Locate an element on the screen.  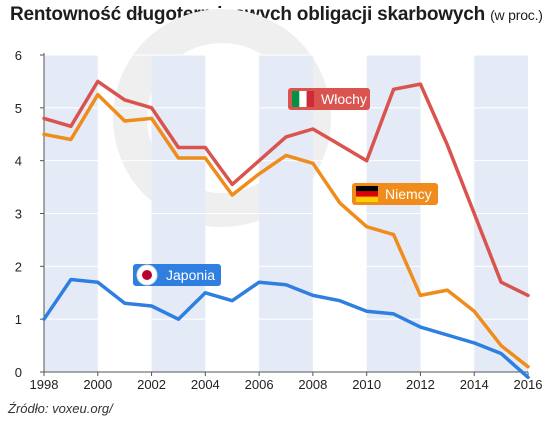
series-label-text: Niemcy is located at coordinates (408, 194).